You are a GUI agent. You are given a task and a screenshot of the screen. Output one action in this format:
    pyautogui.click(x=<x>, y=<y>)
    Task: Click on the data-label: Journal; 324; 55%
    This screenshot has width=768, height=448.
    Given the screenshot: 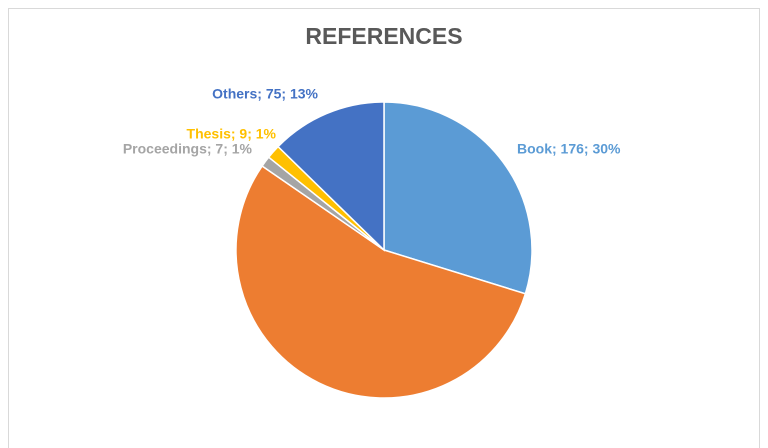 What is the action you would take?
    pyautogui.click(x=240, y=403)
    